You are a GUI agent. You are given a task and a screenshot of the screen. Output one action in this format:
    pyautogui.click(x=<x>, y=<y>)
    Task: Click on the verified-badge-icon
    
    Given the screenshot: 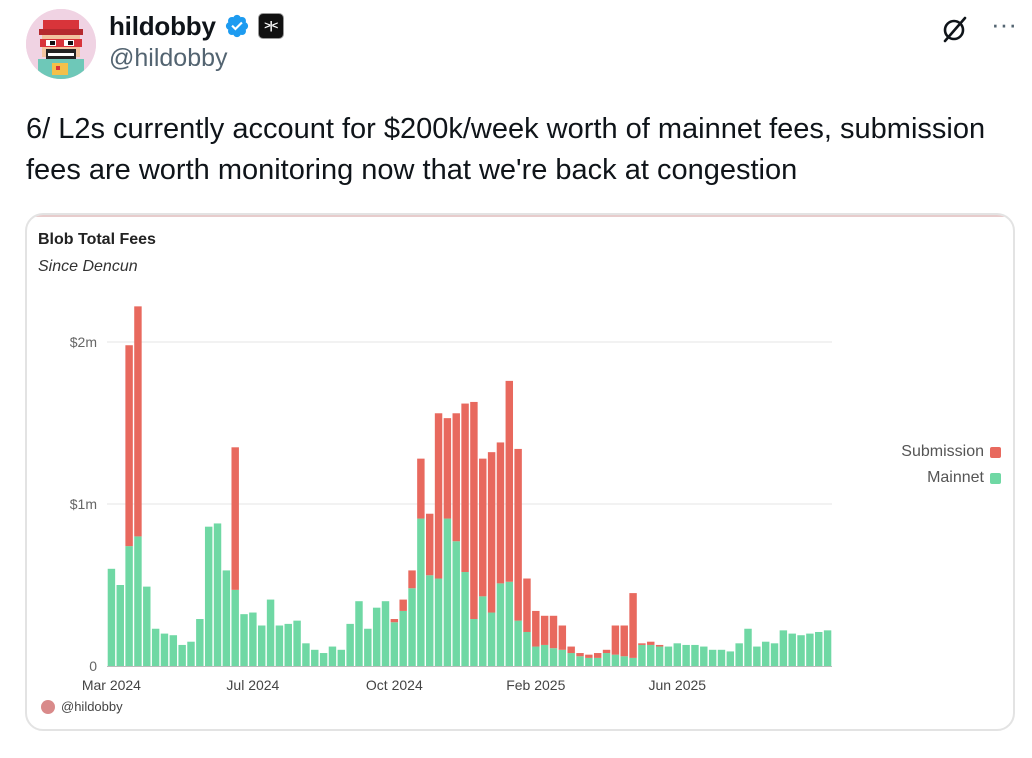 What is the action you would take?
    pyautogui.click(x=237, y=26)
    